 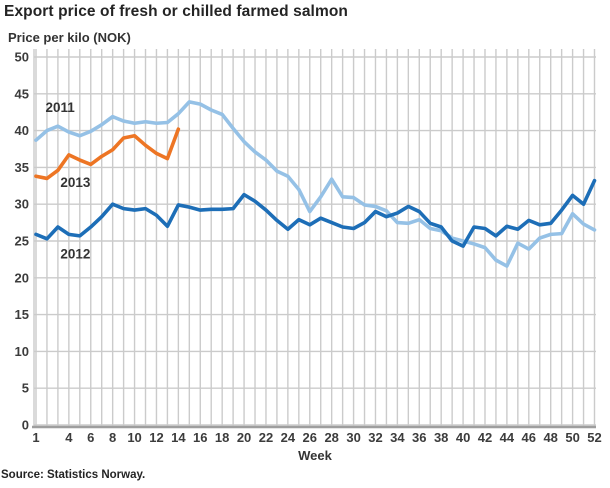 What do you see at coordinates (22, 130) in the screenshot?
I see `y-tick-label: 40` at bounding box center [22, 130].